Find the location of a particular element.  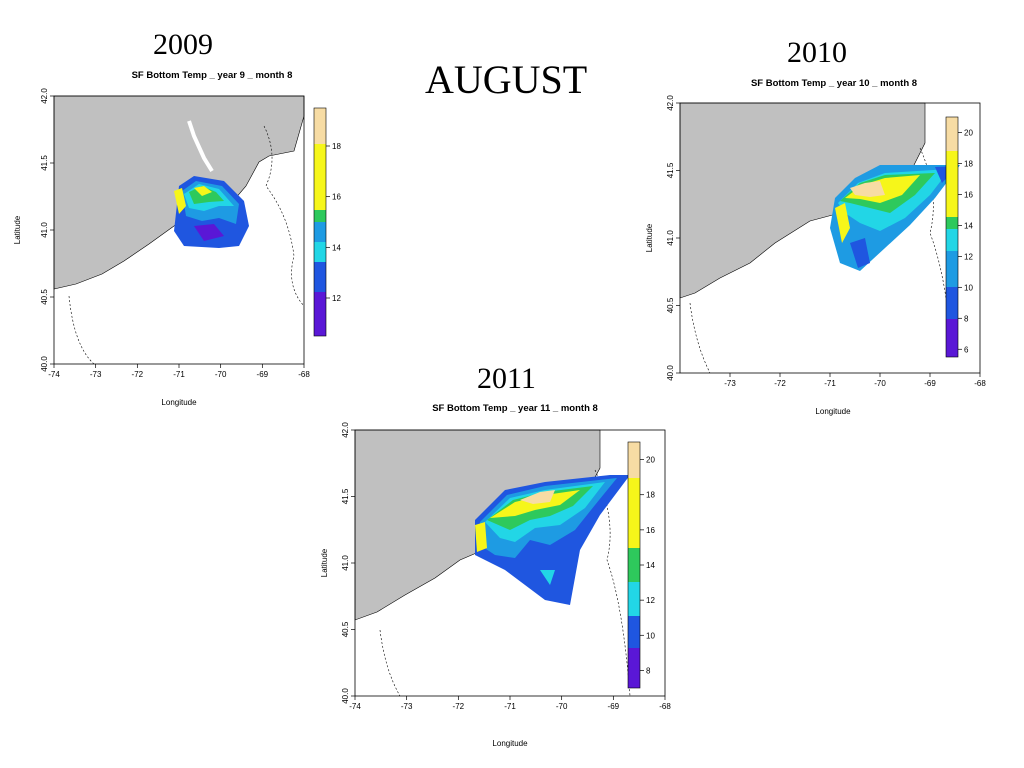

map-title: SF Bottom Temp _ year 9 _ month 8 is located at coordinates (212, 75).